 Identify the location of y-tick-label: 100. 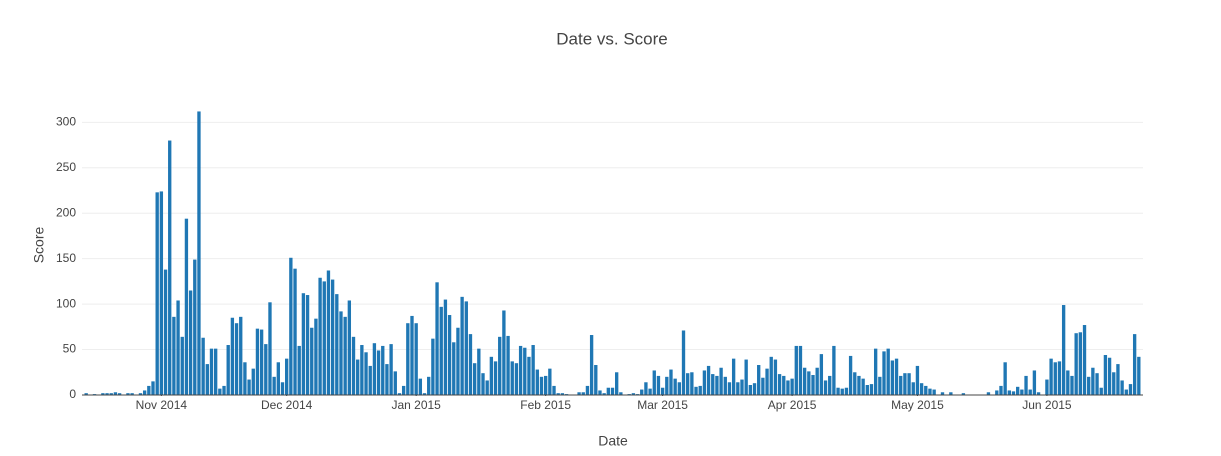
(66, 303).